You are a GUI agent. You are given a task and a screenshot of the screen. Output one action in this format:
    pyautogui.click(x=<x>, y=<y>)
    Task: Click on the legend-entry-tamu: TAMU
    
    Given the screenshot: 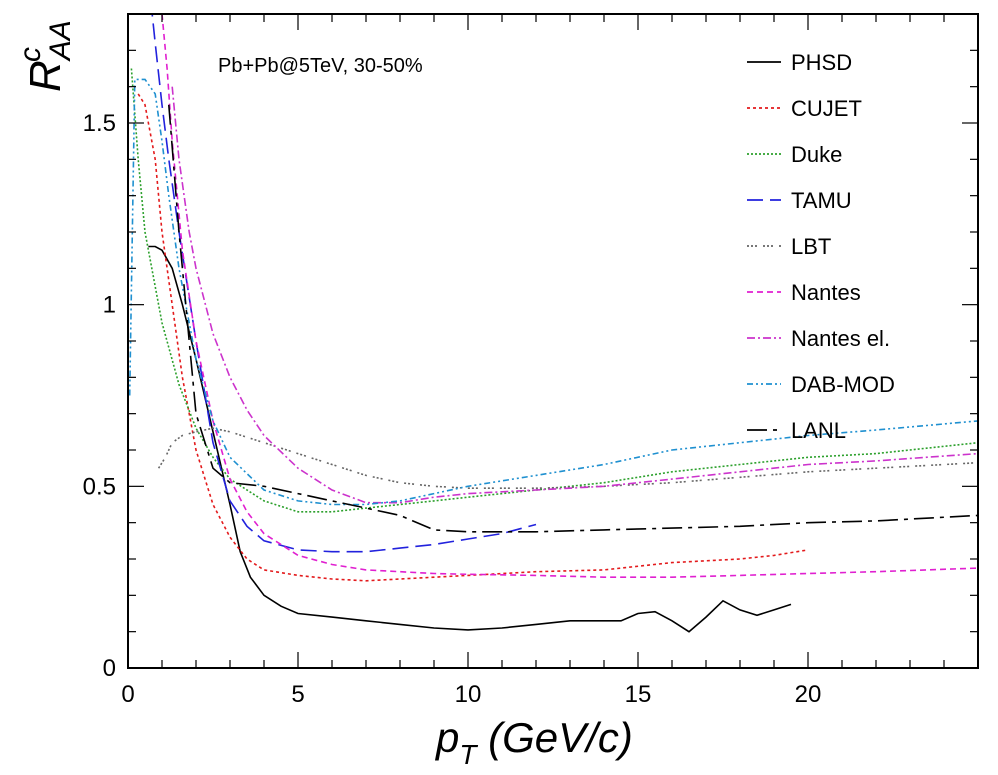 What is the action you would take?
    pyautogui.click(x=799, y=200)
    